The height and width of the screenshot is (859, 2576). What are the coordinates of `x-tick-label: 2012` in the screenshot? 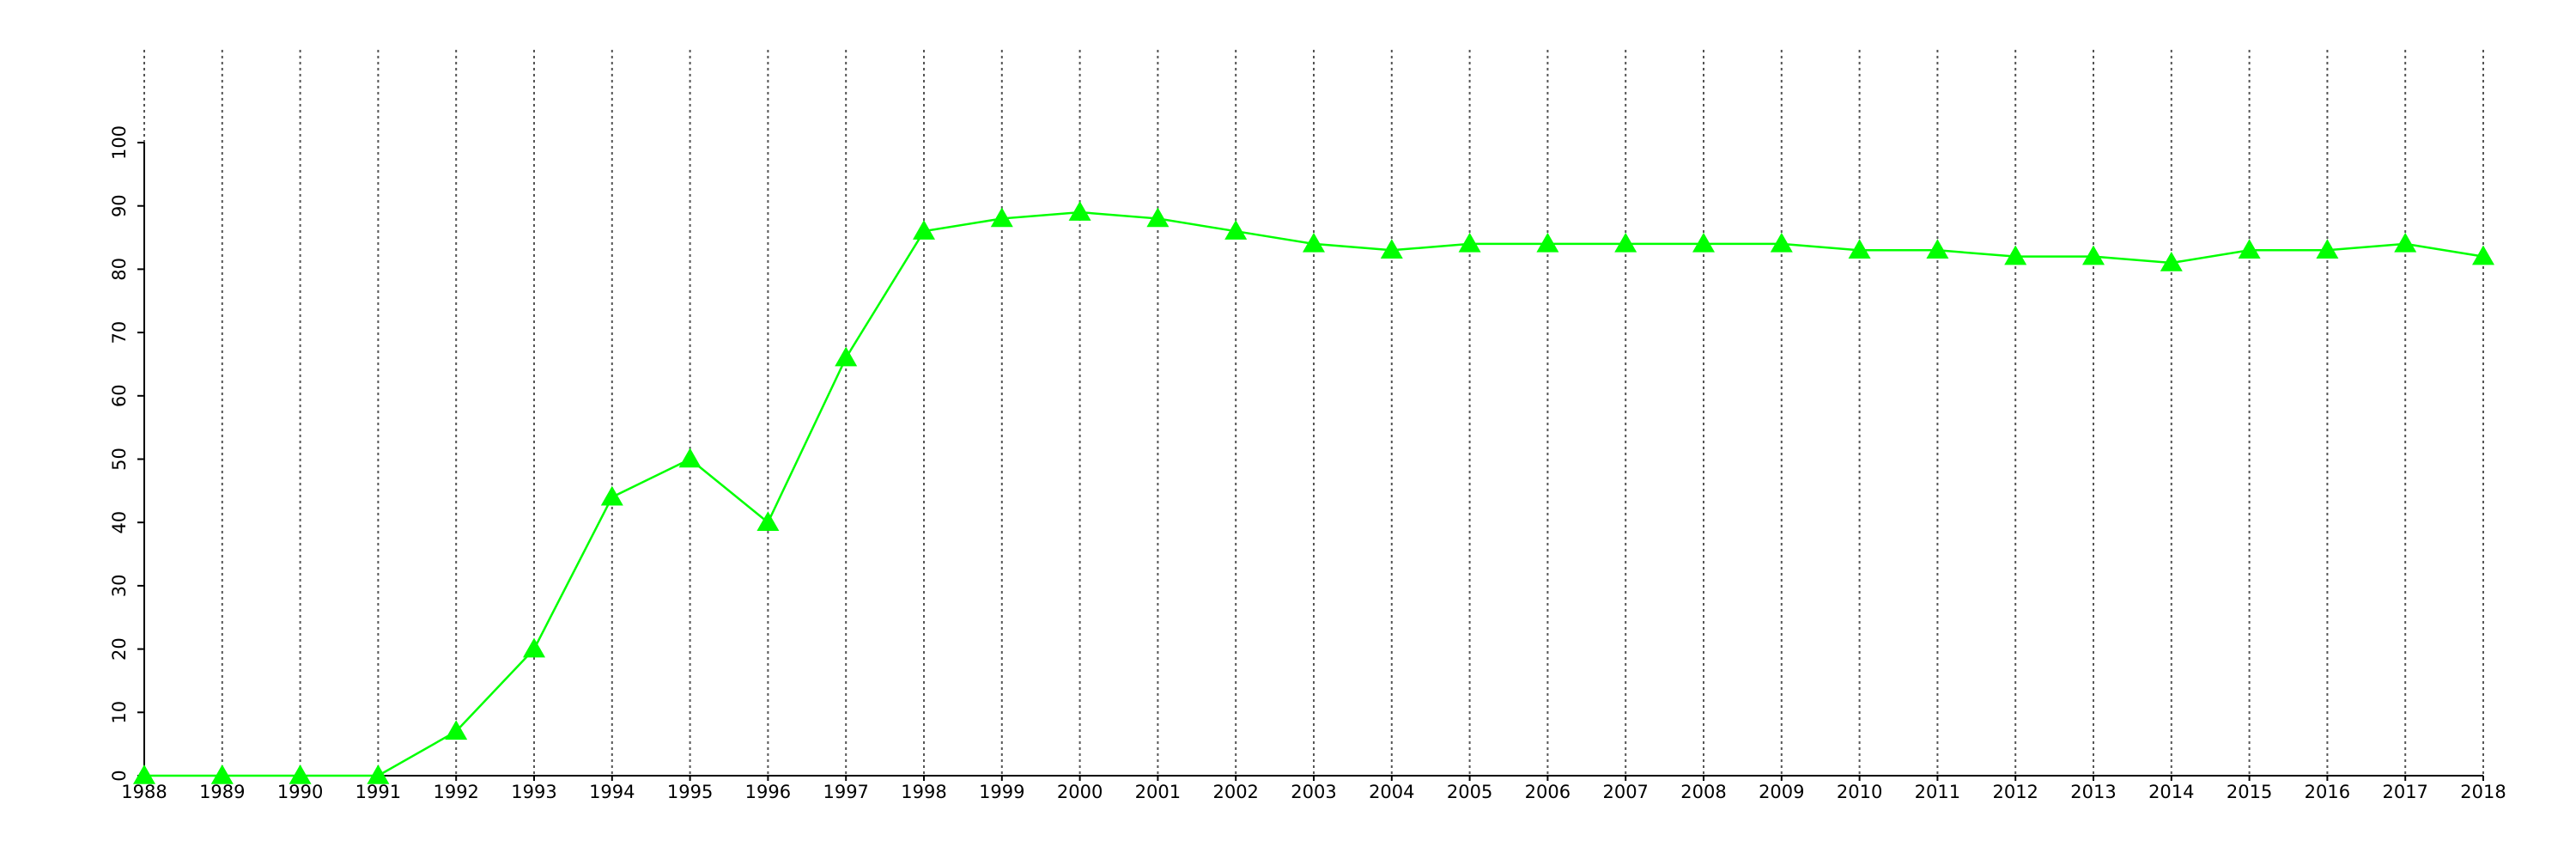 It's located at (2015, 792).